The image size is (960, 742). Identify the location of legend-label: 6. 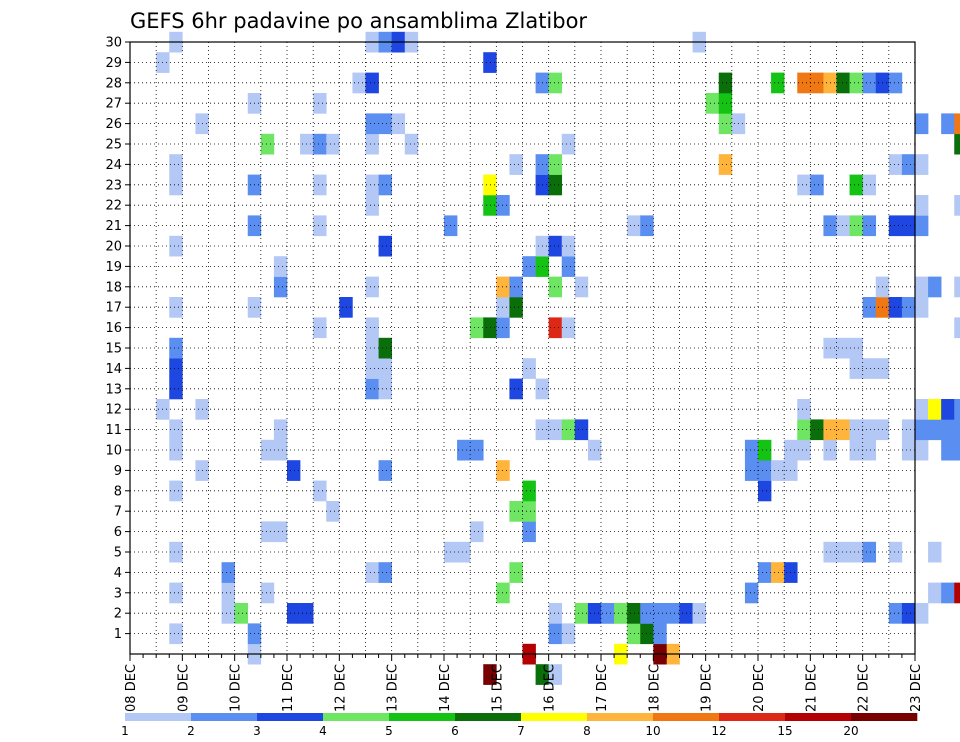
(455, 731).